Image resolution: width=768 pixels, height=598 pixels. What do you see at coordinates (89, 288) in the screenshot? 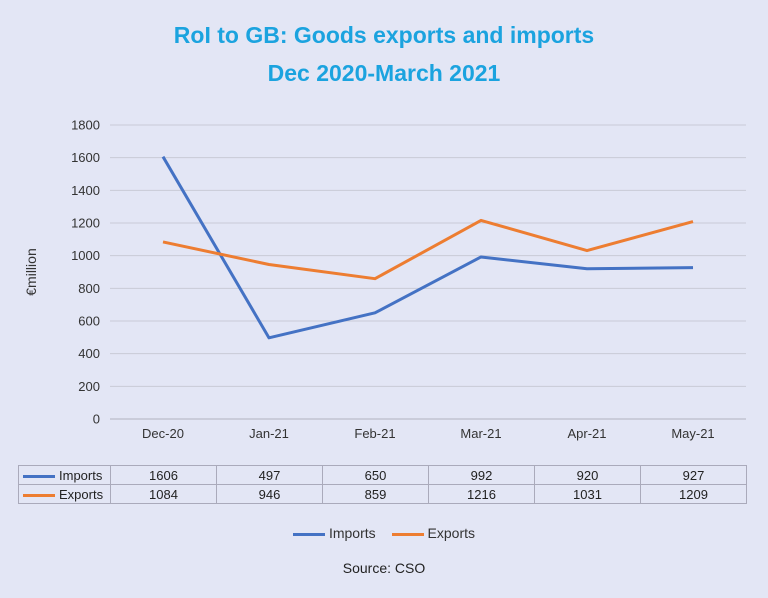
I see `y-tick-label: 800` at bounding box center [89, 288].